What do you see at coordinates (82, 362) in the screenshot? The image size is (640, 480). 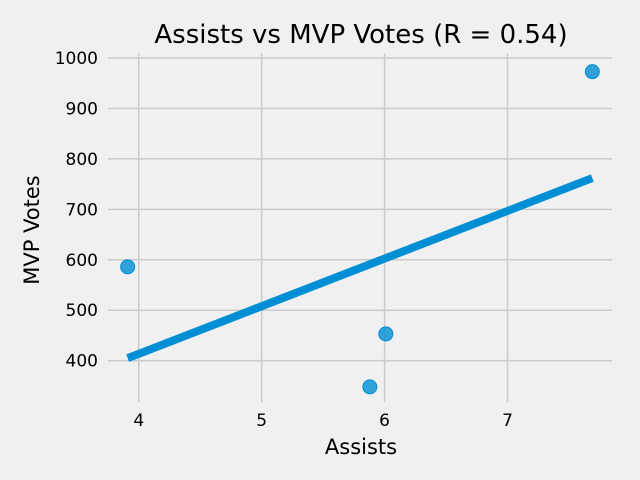 I see `y-tick-label: 400` at bounding box center [82, 362].